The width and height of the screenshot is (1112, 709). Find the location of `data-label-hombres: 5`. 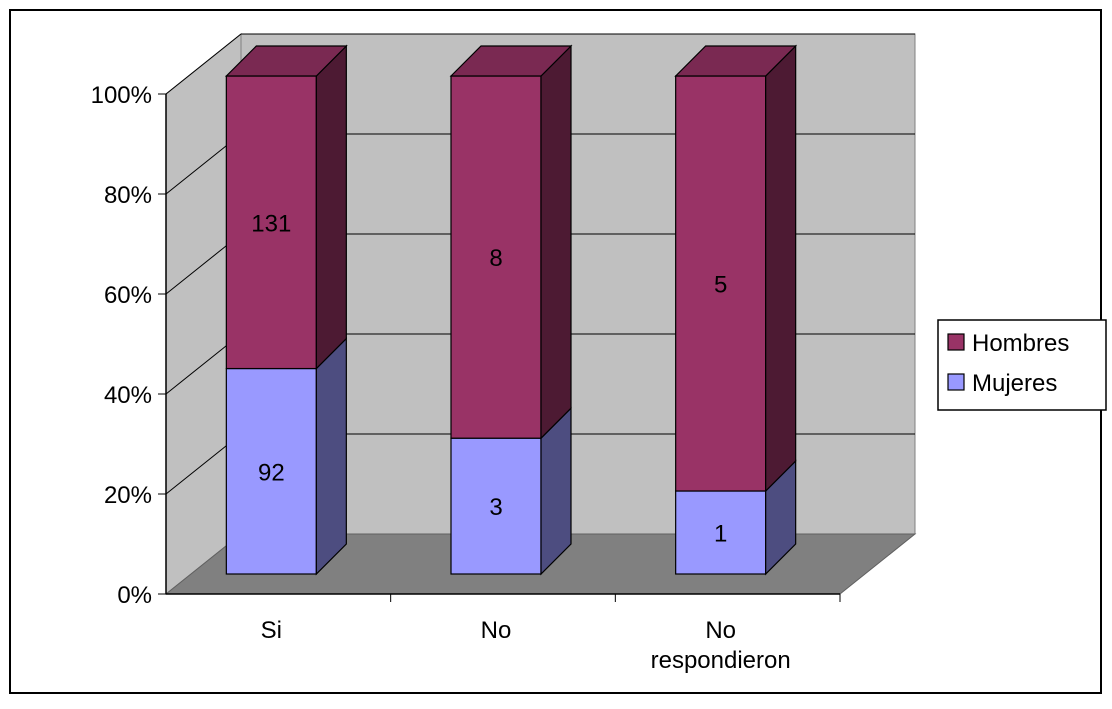

data-label-hombres: 5 is located at coordinates (720, 285).